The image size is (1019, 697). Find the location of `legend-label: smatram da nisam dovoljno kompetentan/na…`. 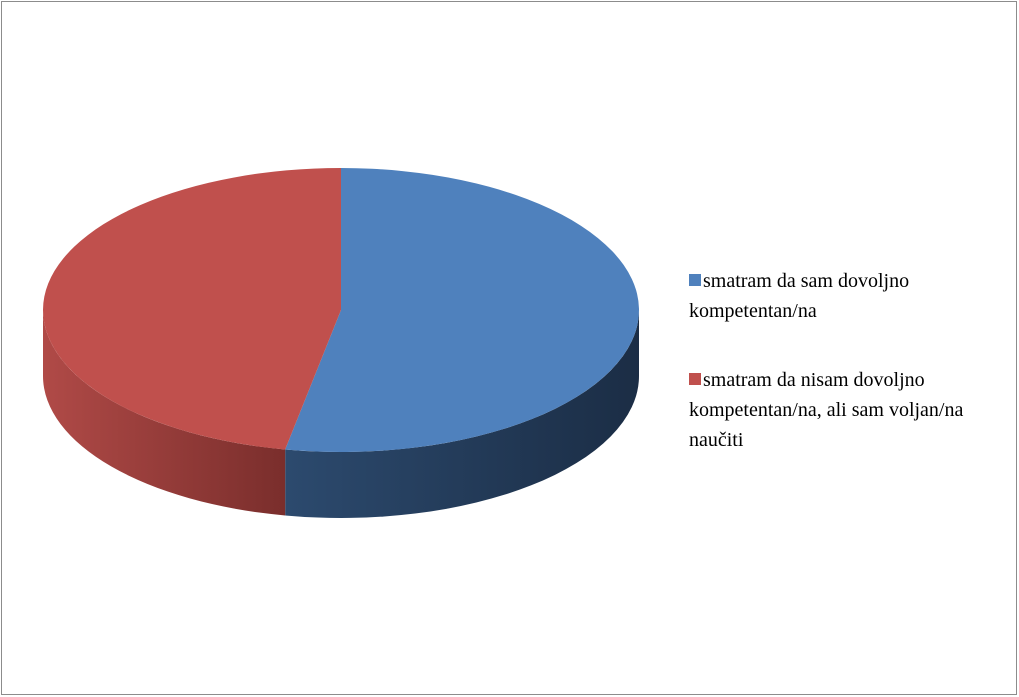

legend-label: smatram da nisam dovoljno kompetentan/na… is located at coordinates (826, 410).